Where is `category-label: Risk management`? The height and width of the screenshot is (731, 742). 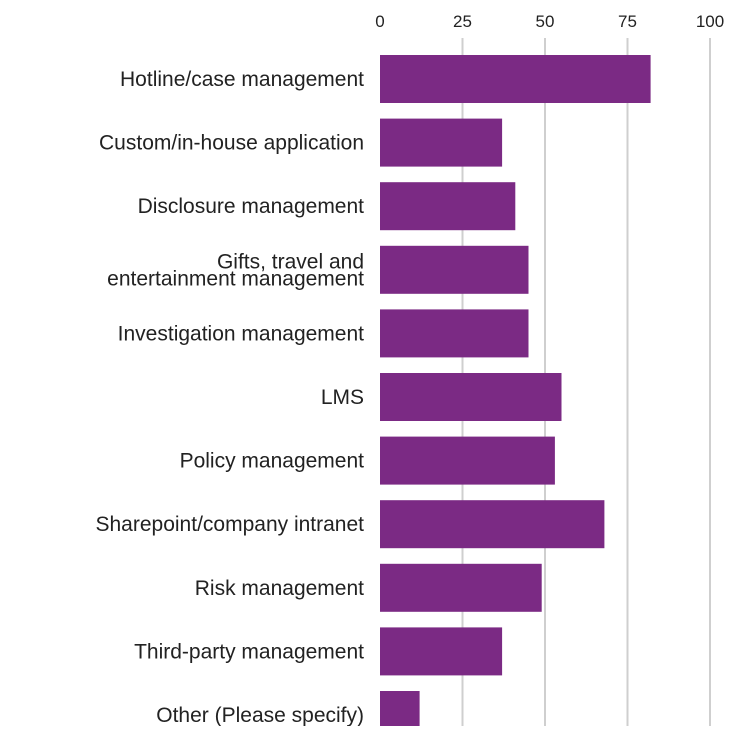 category-label: Risk management is located at coordinates (279, 588).